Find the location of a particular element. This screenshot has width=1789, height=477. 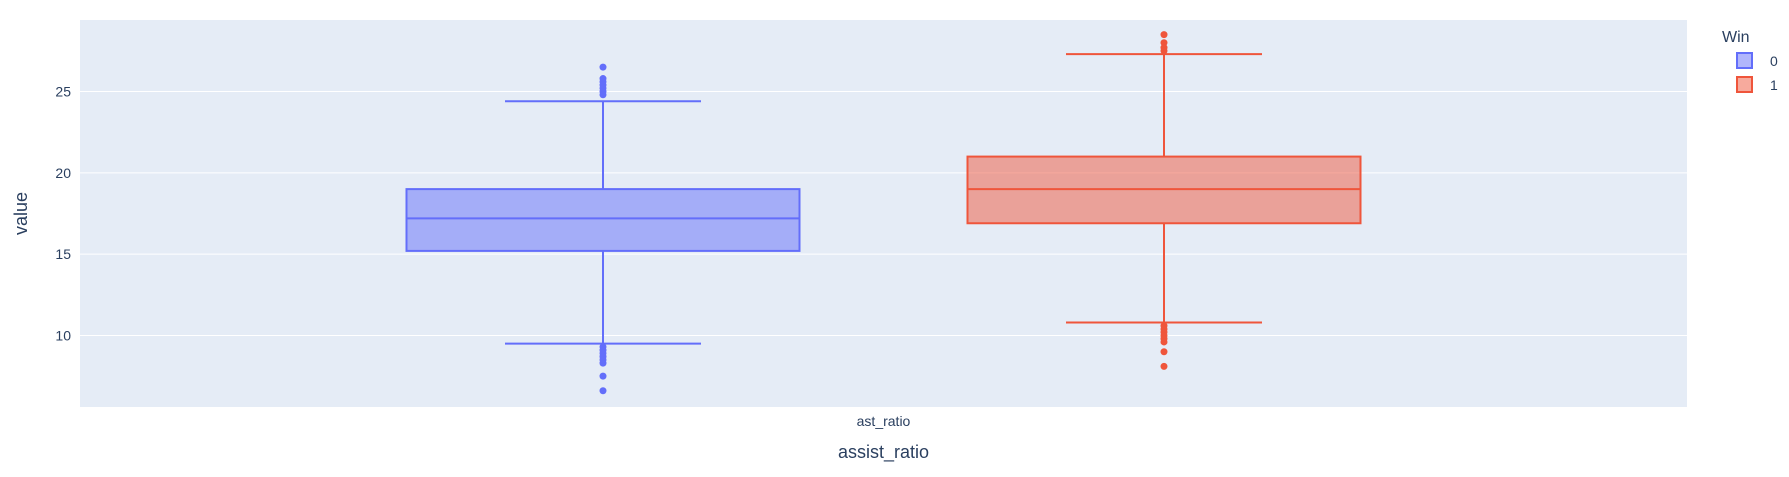

y-tick-label: 15 is located at coordinates (63, 254).